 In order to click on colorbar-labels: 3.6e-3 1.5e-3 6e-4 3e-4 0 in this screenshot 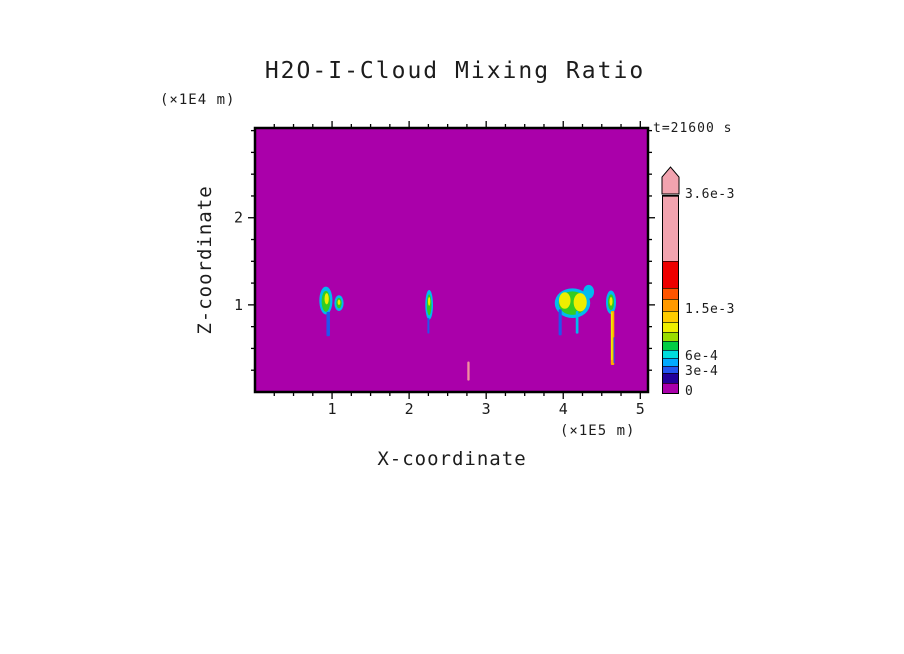, I will do `click(730, 293)`.